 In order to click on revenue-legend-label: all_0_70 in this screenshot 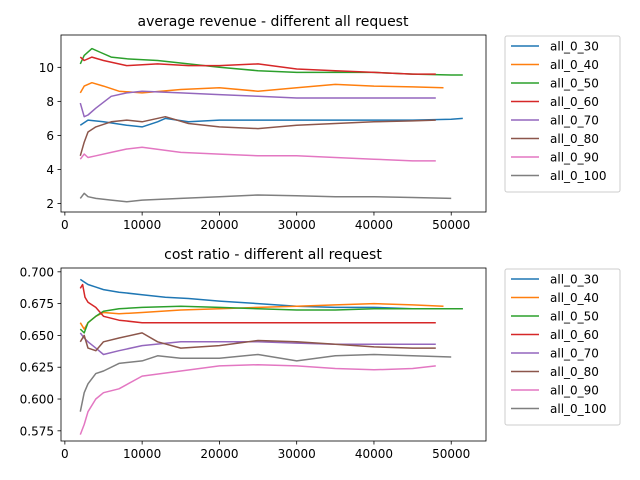, I will do `click(574, 121)`.